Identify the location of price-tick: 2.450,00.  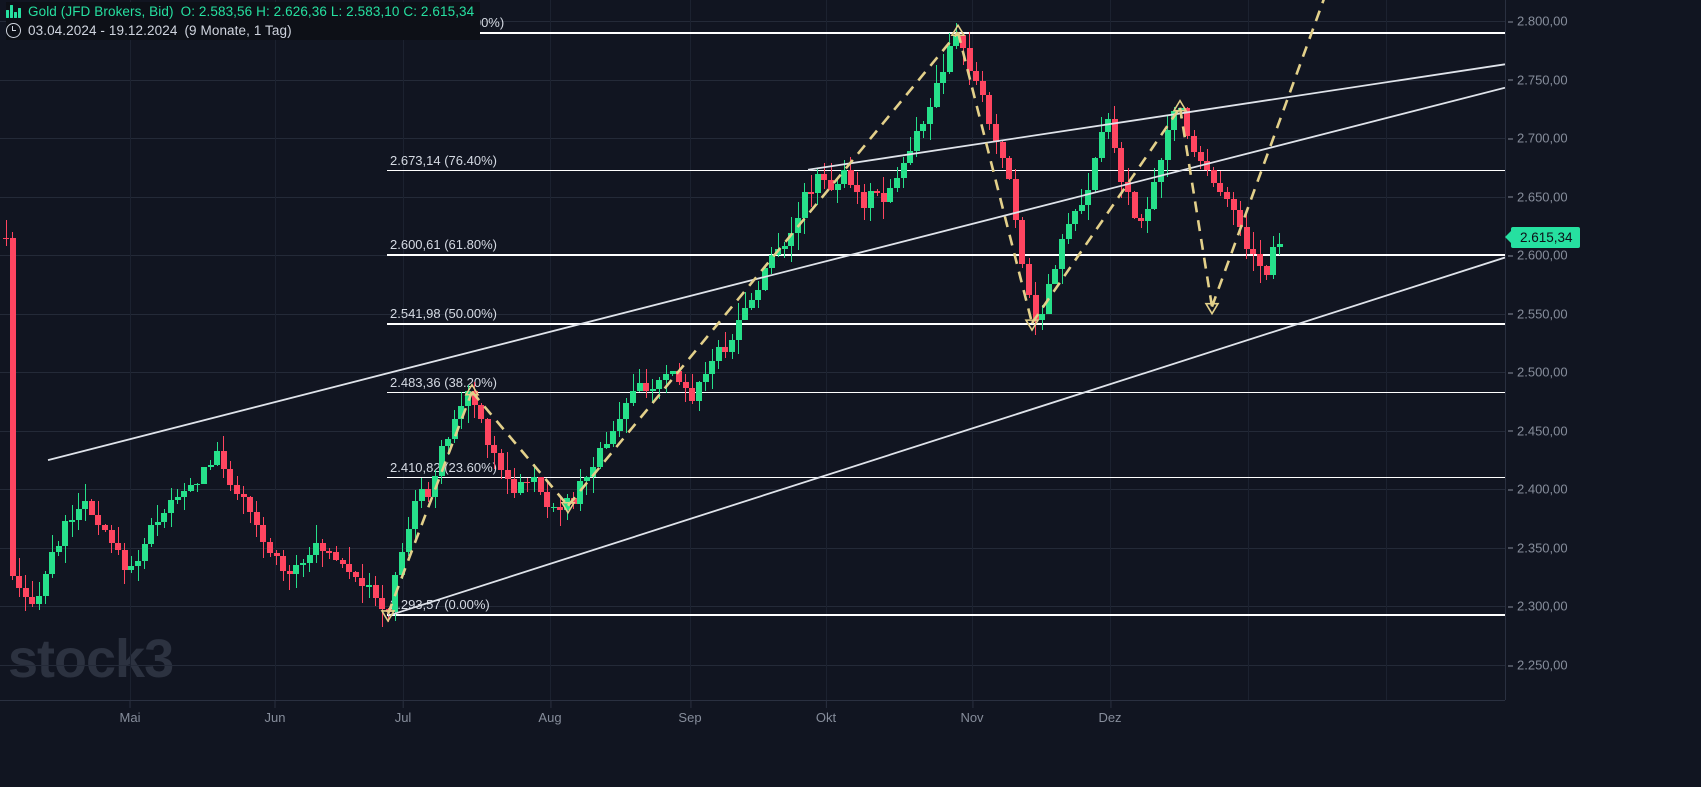
(1538, 430).